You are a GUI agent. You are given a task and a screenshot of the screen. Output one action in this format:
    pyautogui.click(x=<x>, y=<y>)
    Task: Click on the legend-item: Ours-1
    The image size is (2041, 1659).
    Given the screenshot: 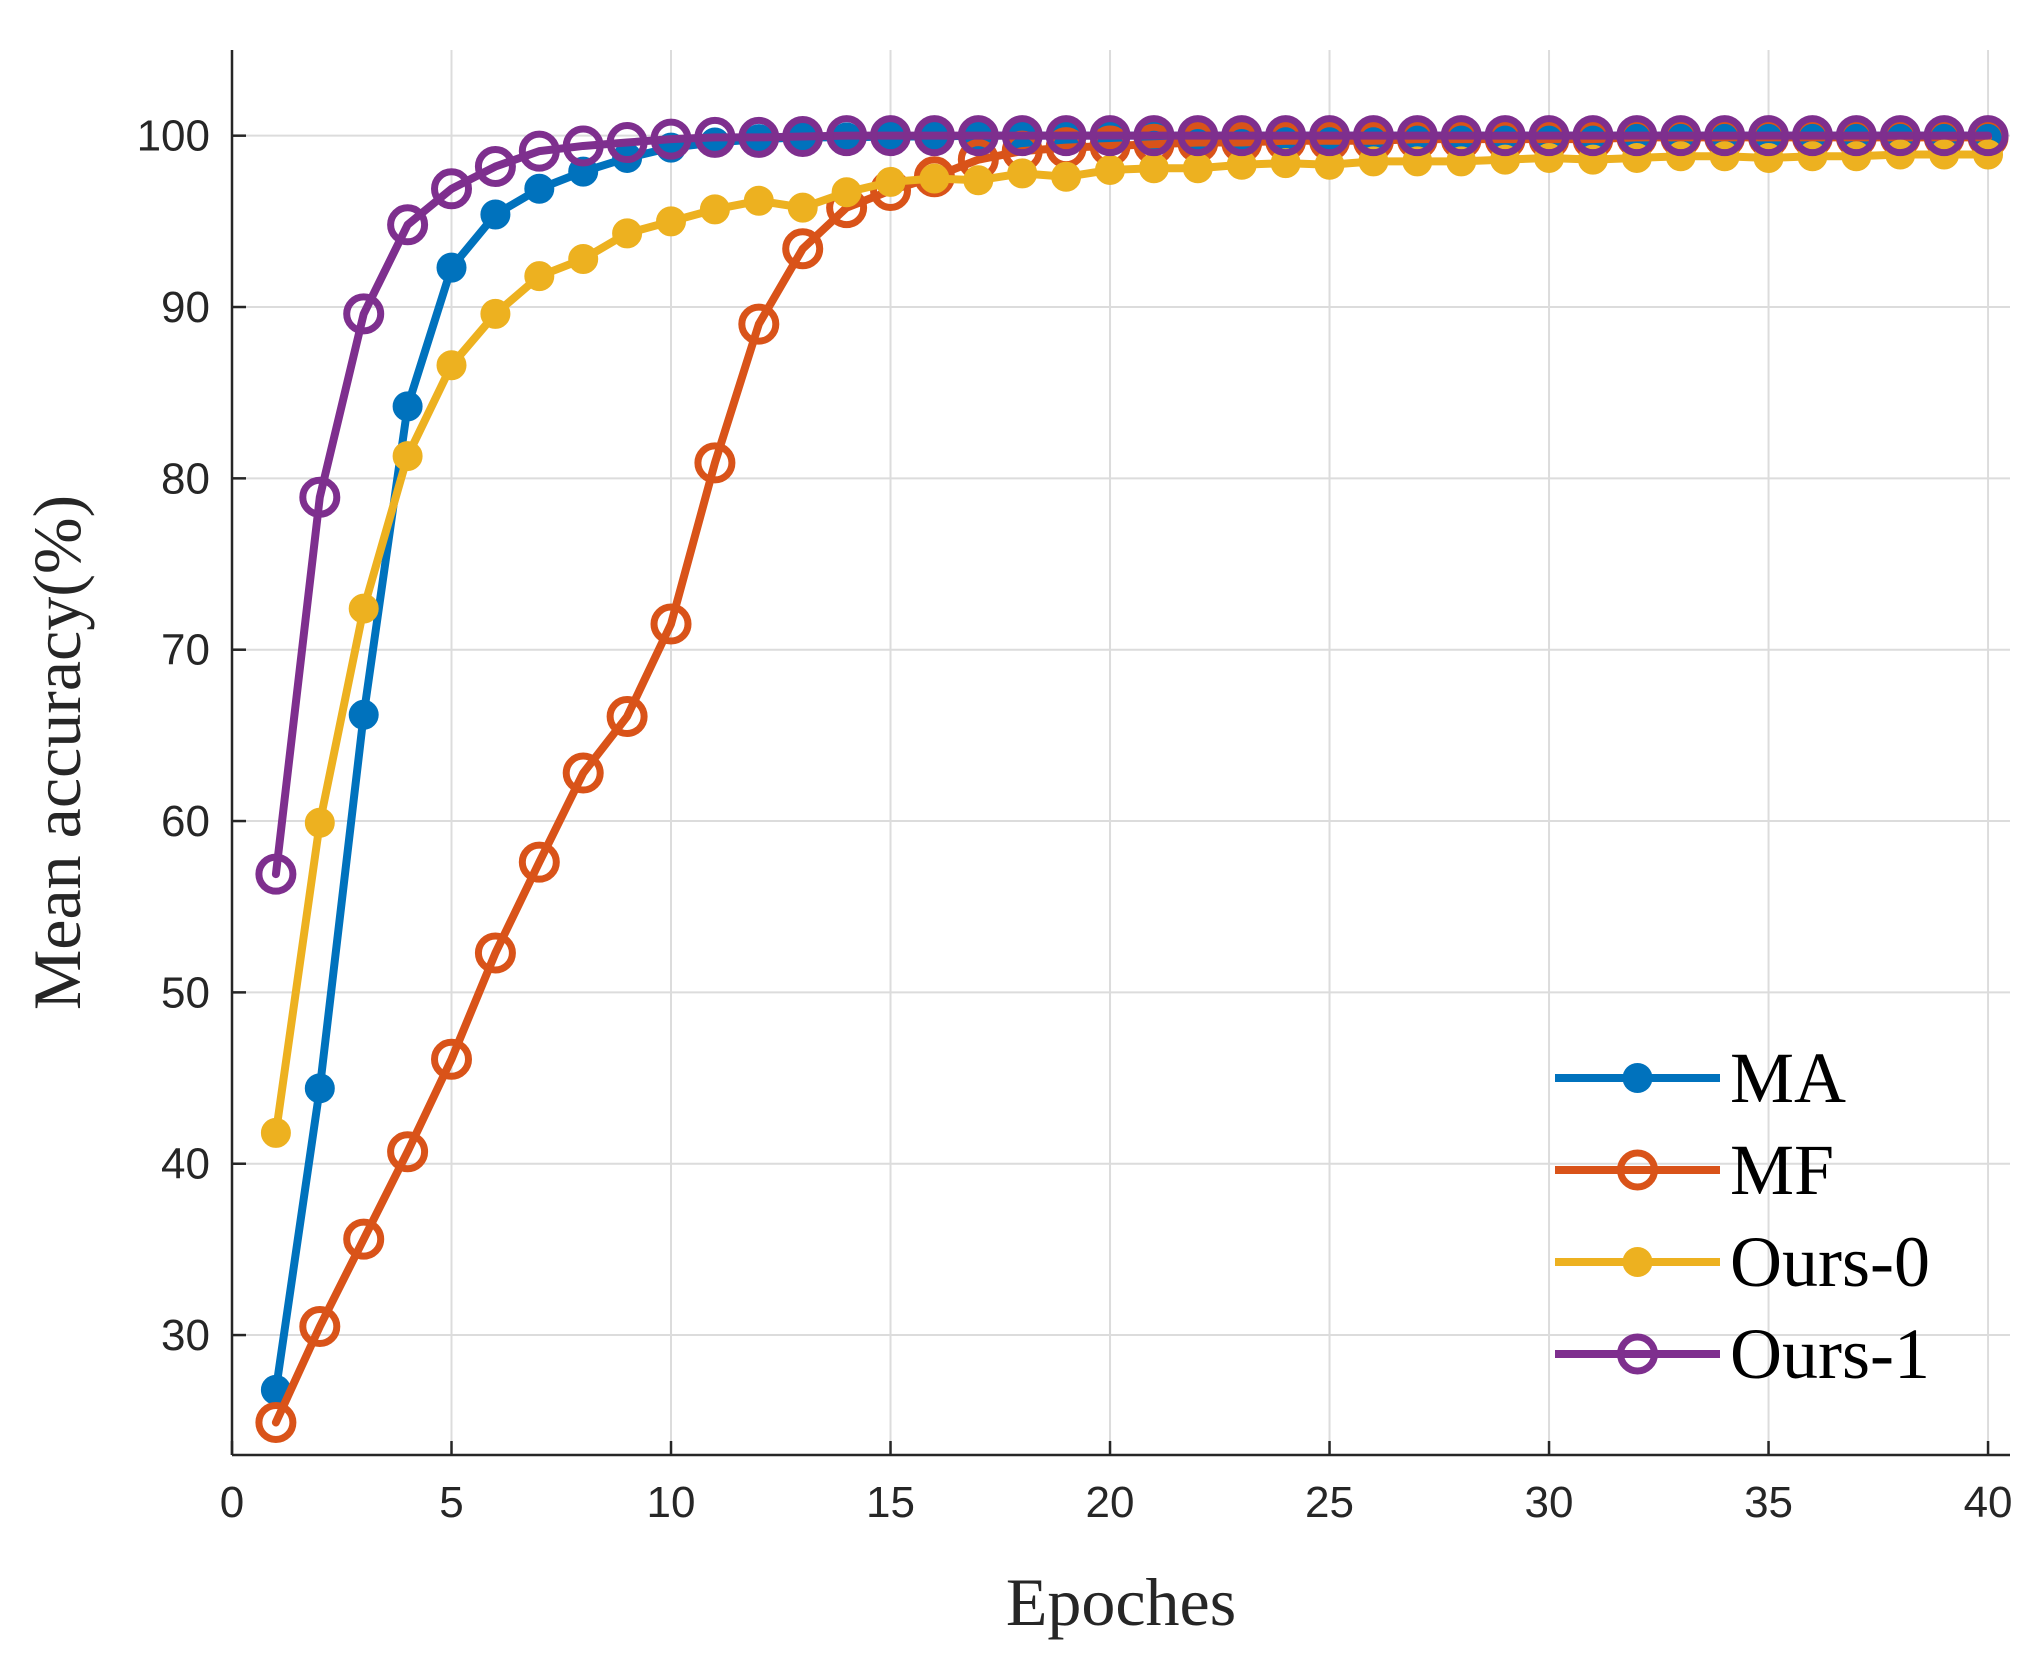 What is the action you would take?
    pyautogui.click(x=1742, y=1354)
    